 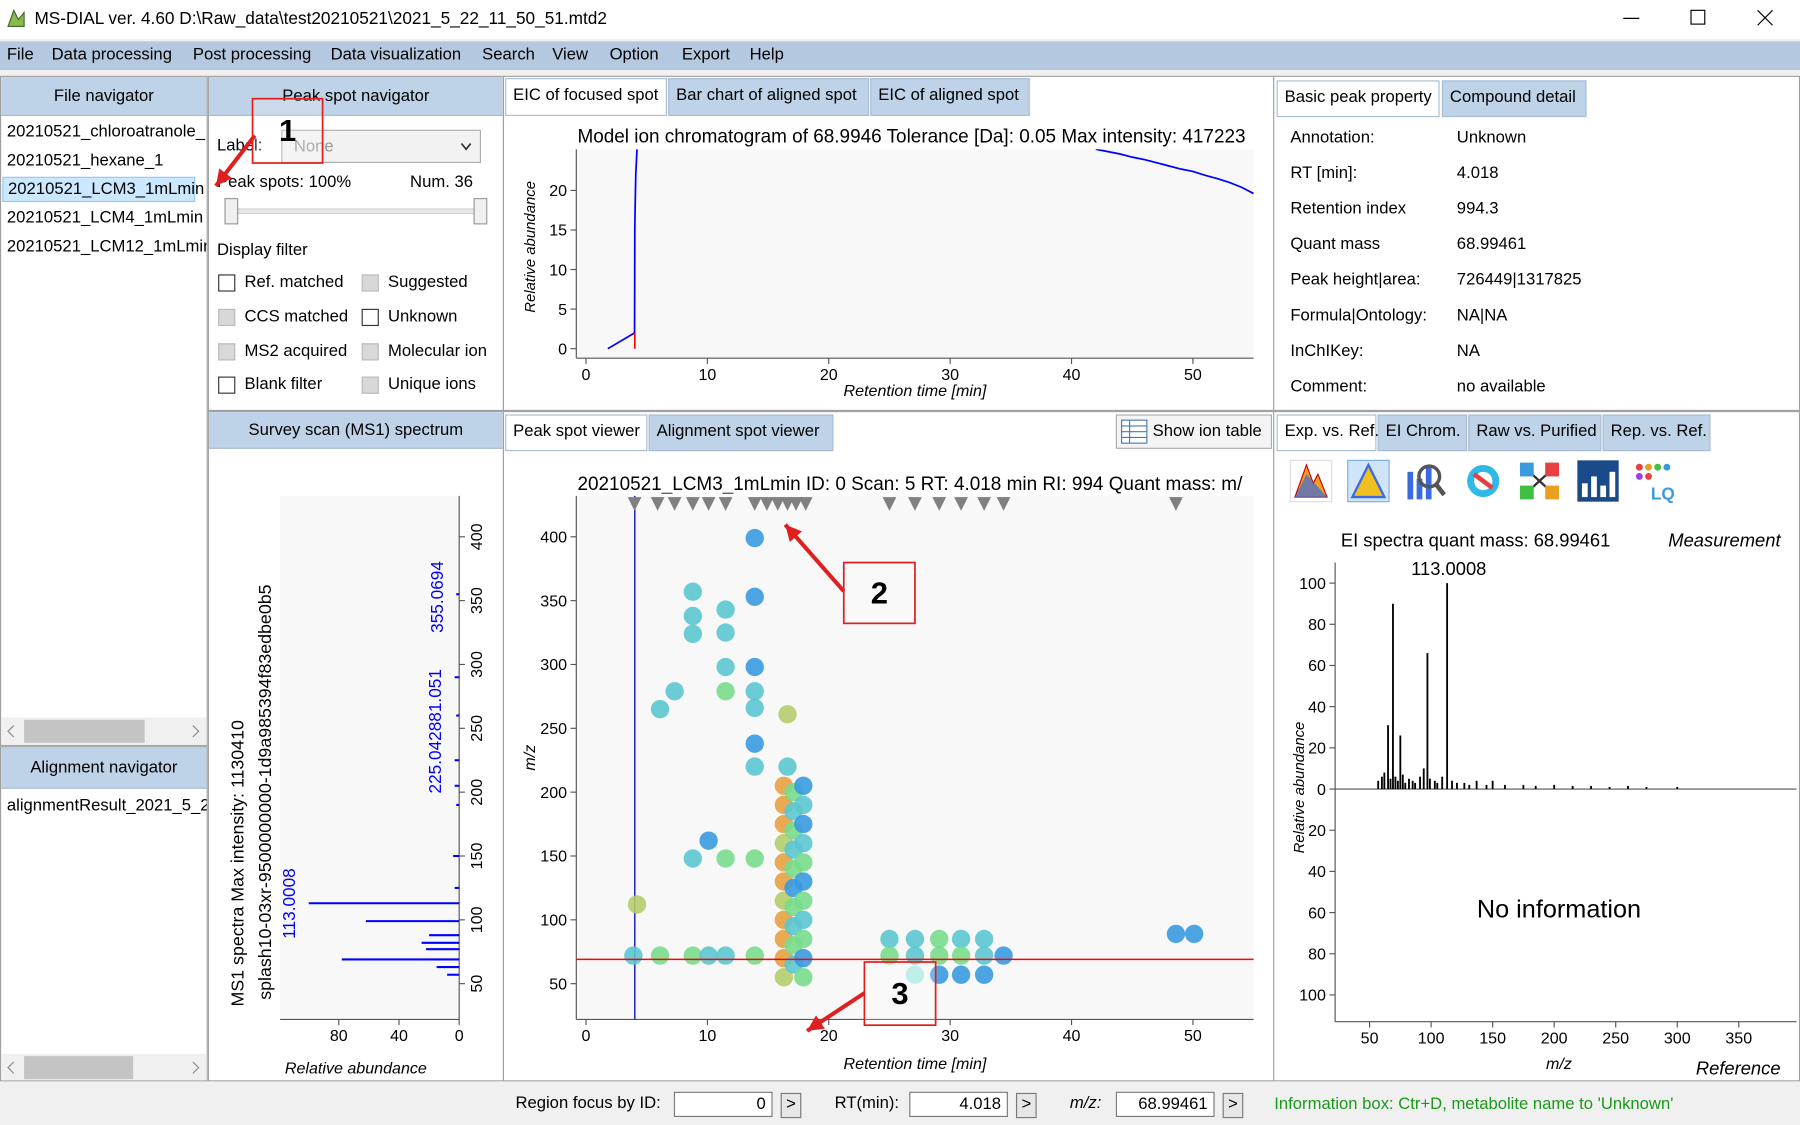 I want to click on menu-item: Help, so click(x=766, y=55).